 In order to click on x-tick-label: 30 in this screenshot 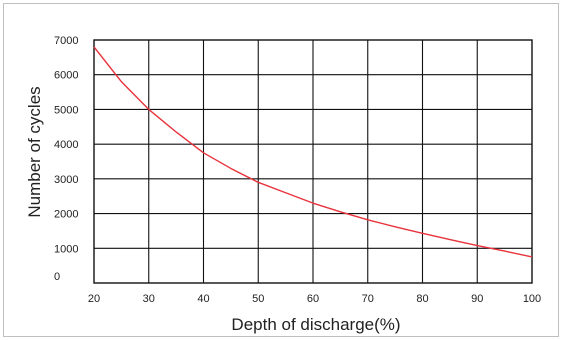, I will do `click(149, 299)`.